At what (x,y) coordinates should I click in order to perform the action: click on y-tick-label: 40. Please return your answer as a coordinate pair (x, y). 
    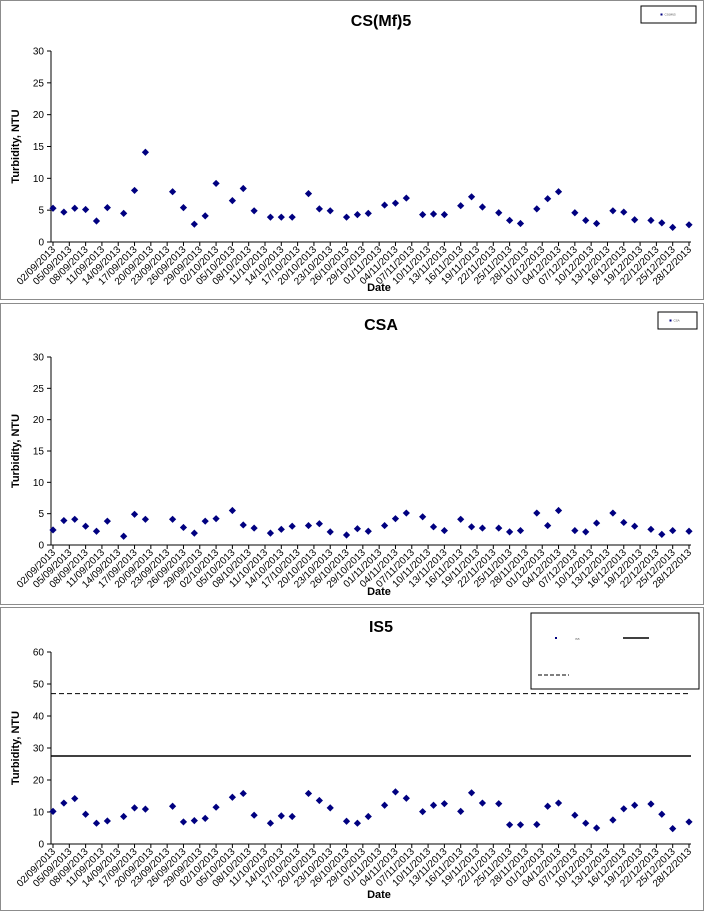
    Looking at the image, I should click on (39, 717).